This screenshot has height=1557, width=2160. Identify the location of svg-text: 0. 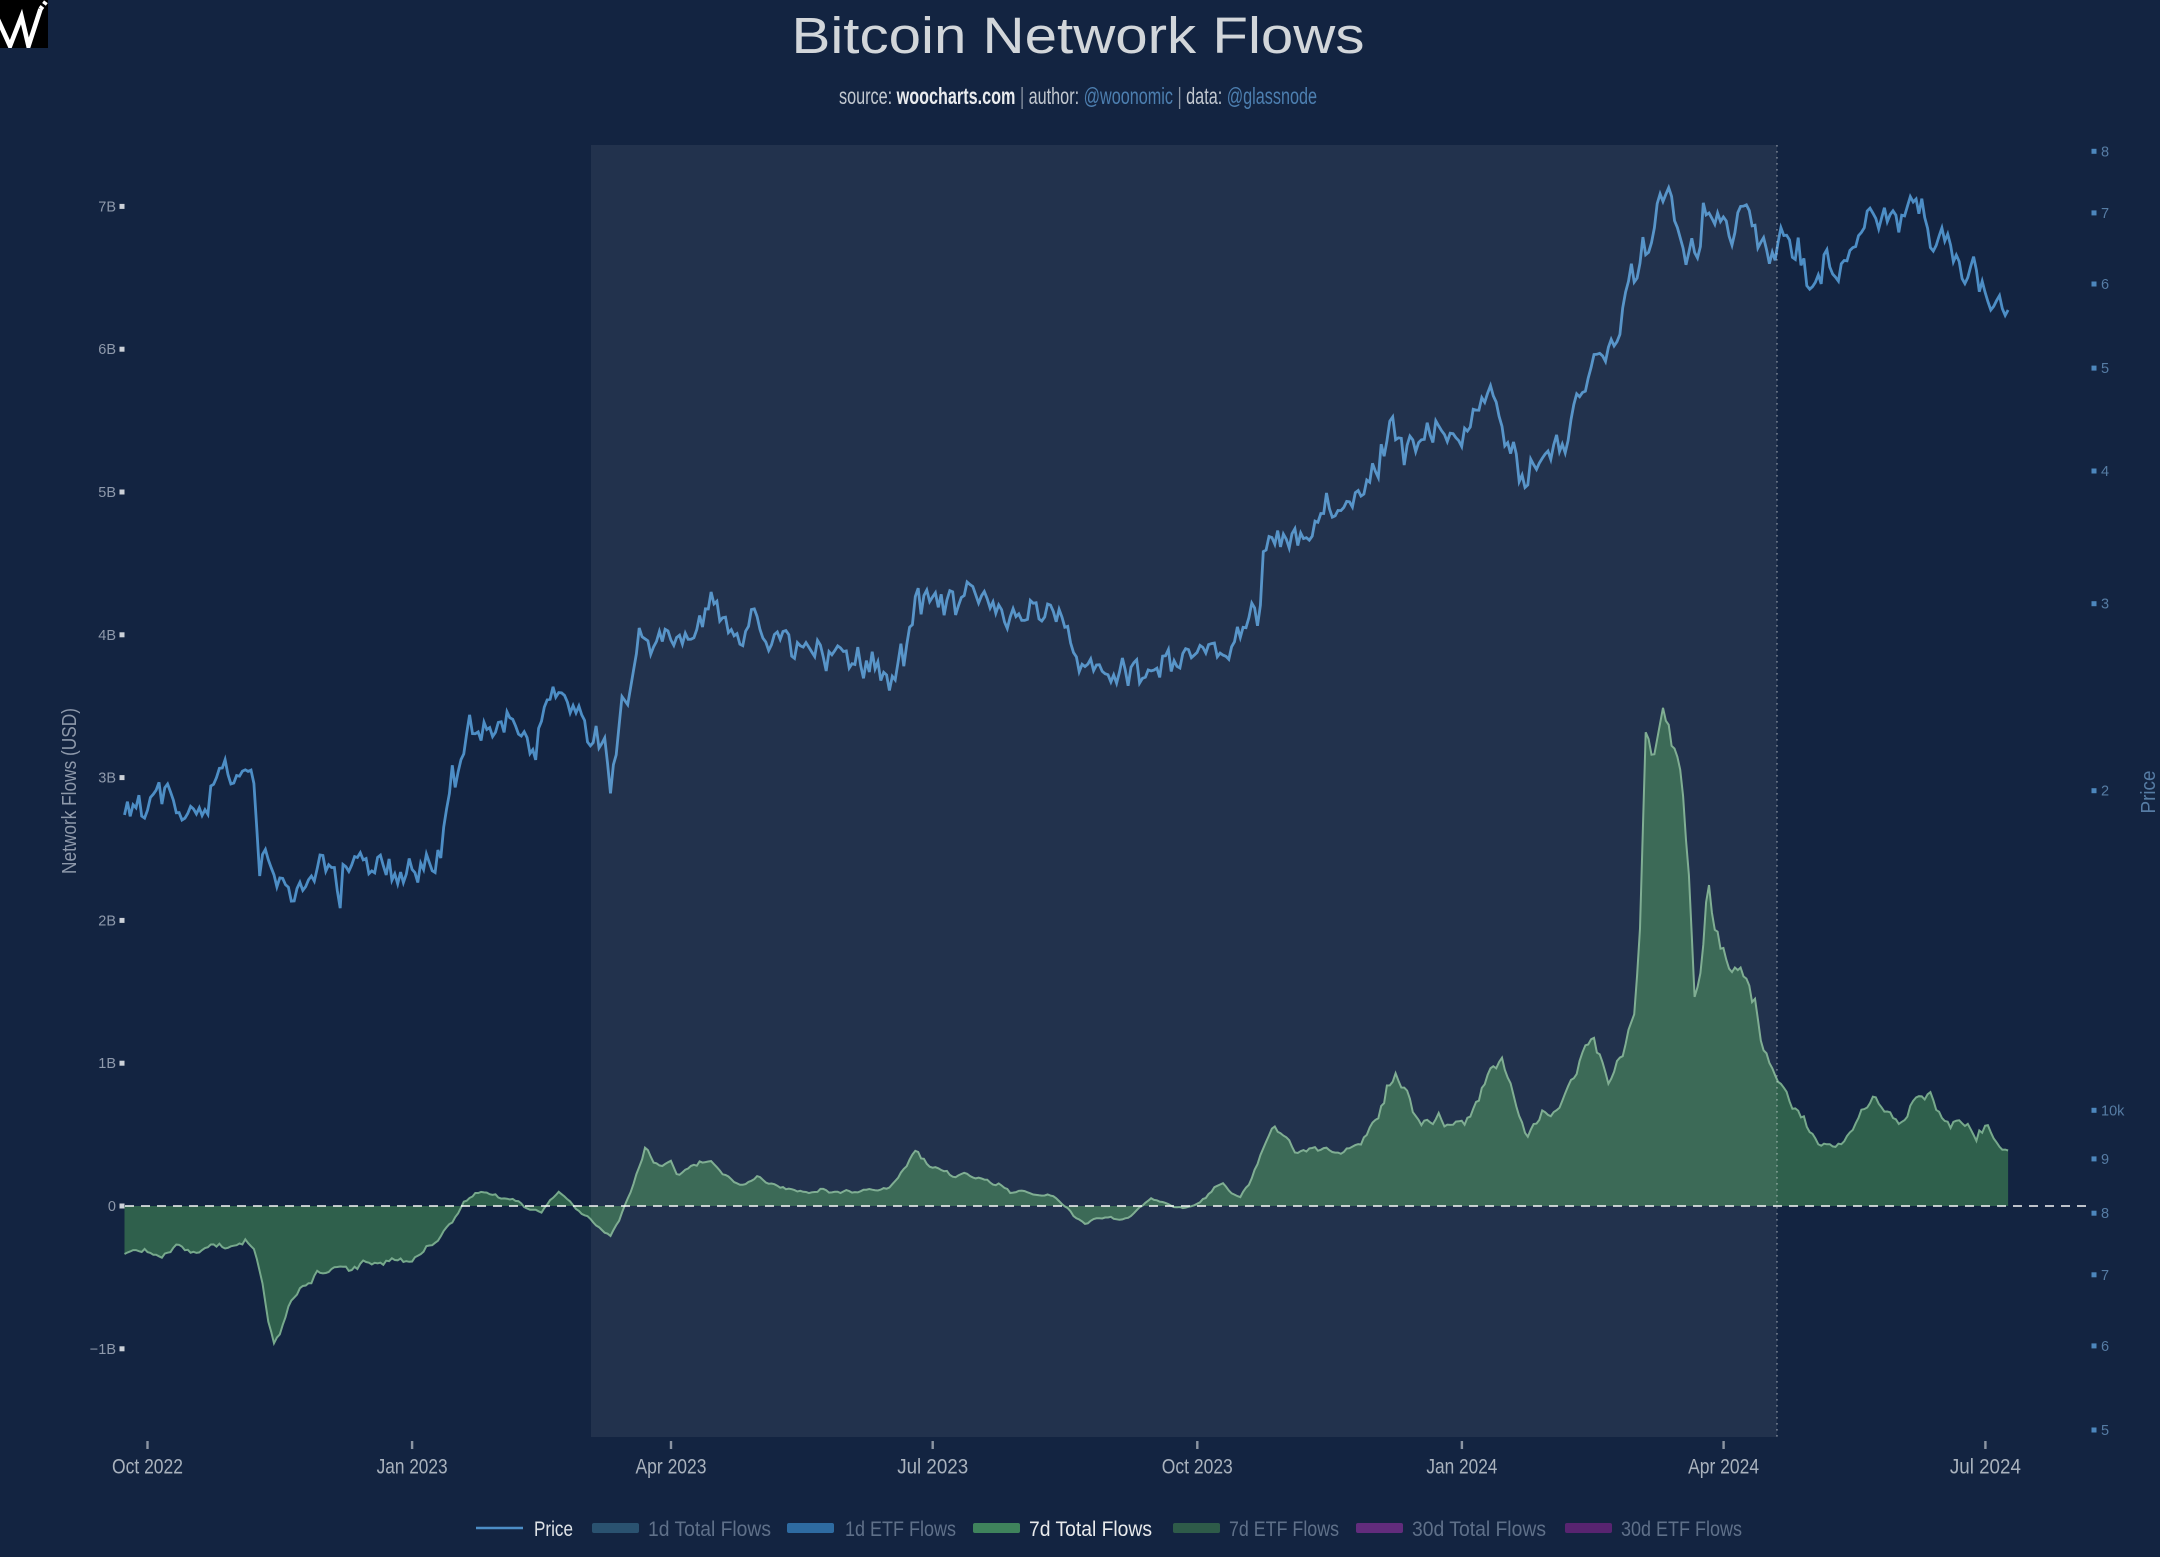
(112, 1207).